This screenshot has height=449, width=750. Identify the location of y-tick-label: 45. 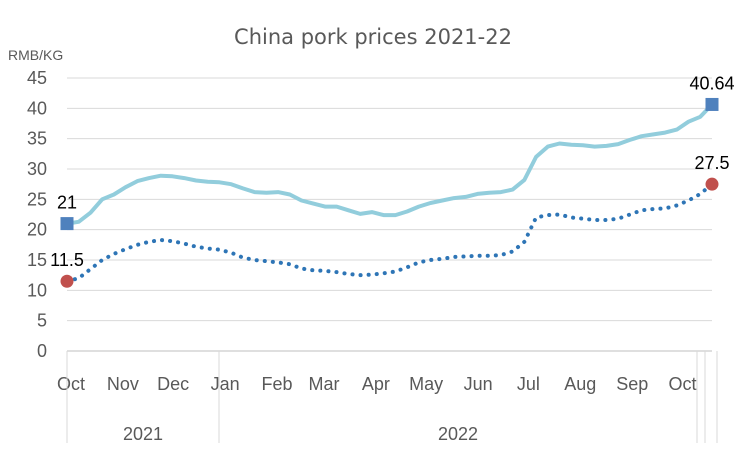
(37, 78).